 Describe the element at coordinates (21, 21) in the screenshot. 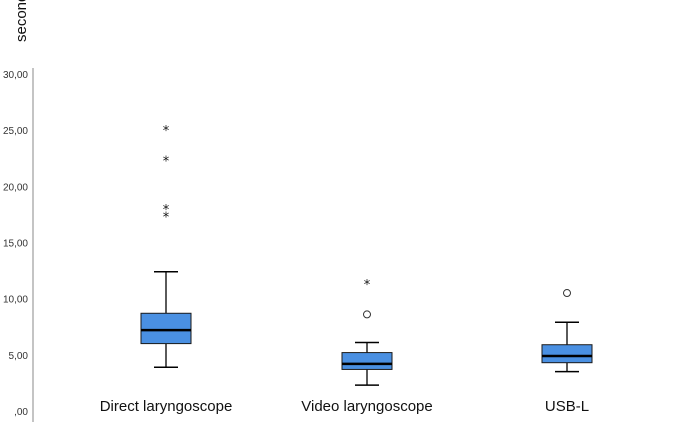

I see `y-axis-label: seconds` at that location.